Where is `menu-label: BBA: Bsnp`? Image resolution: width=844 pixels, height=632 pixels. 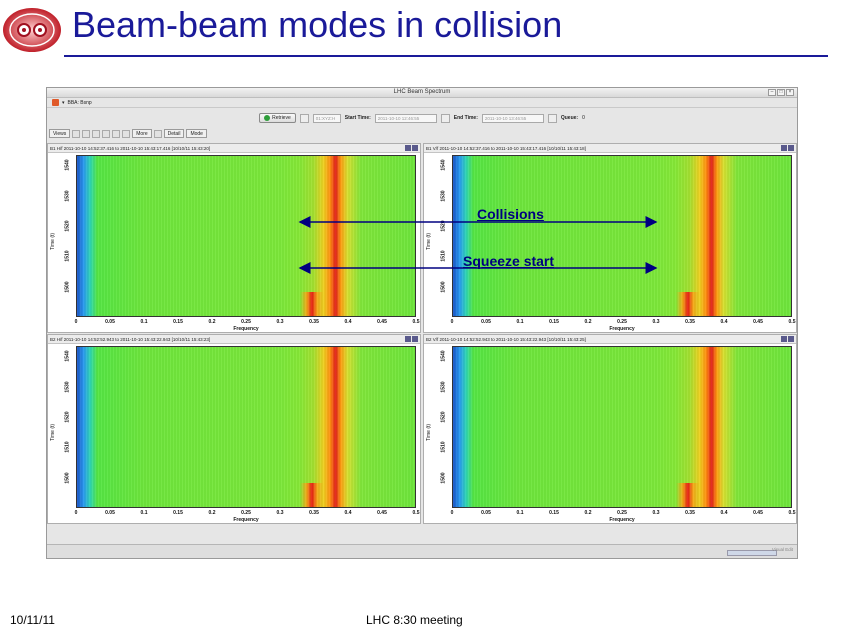
menu-label: BBA: Bsnp is located at coordinates (79, 102).